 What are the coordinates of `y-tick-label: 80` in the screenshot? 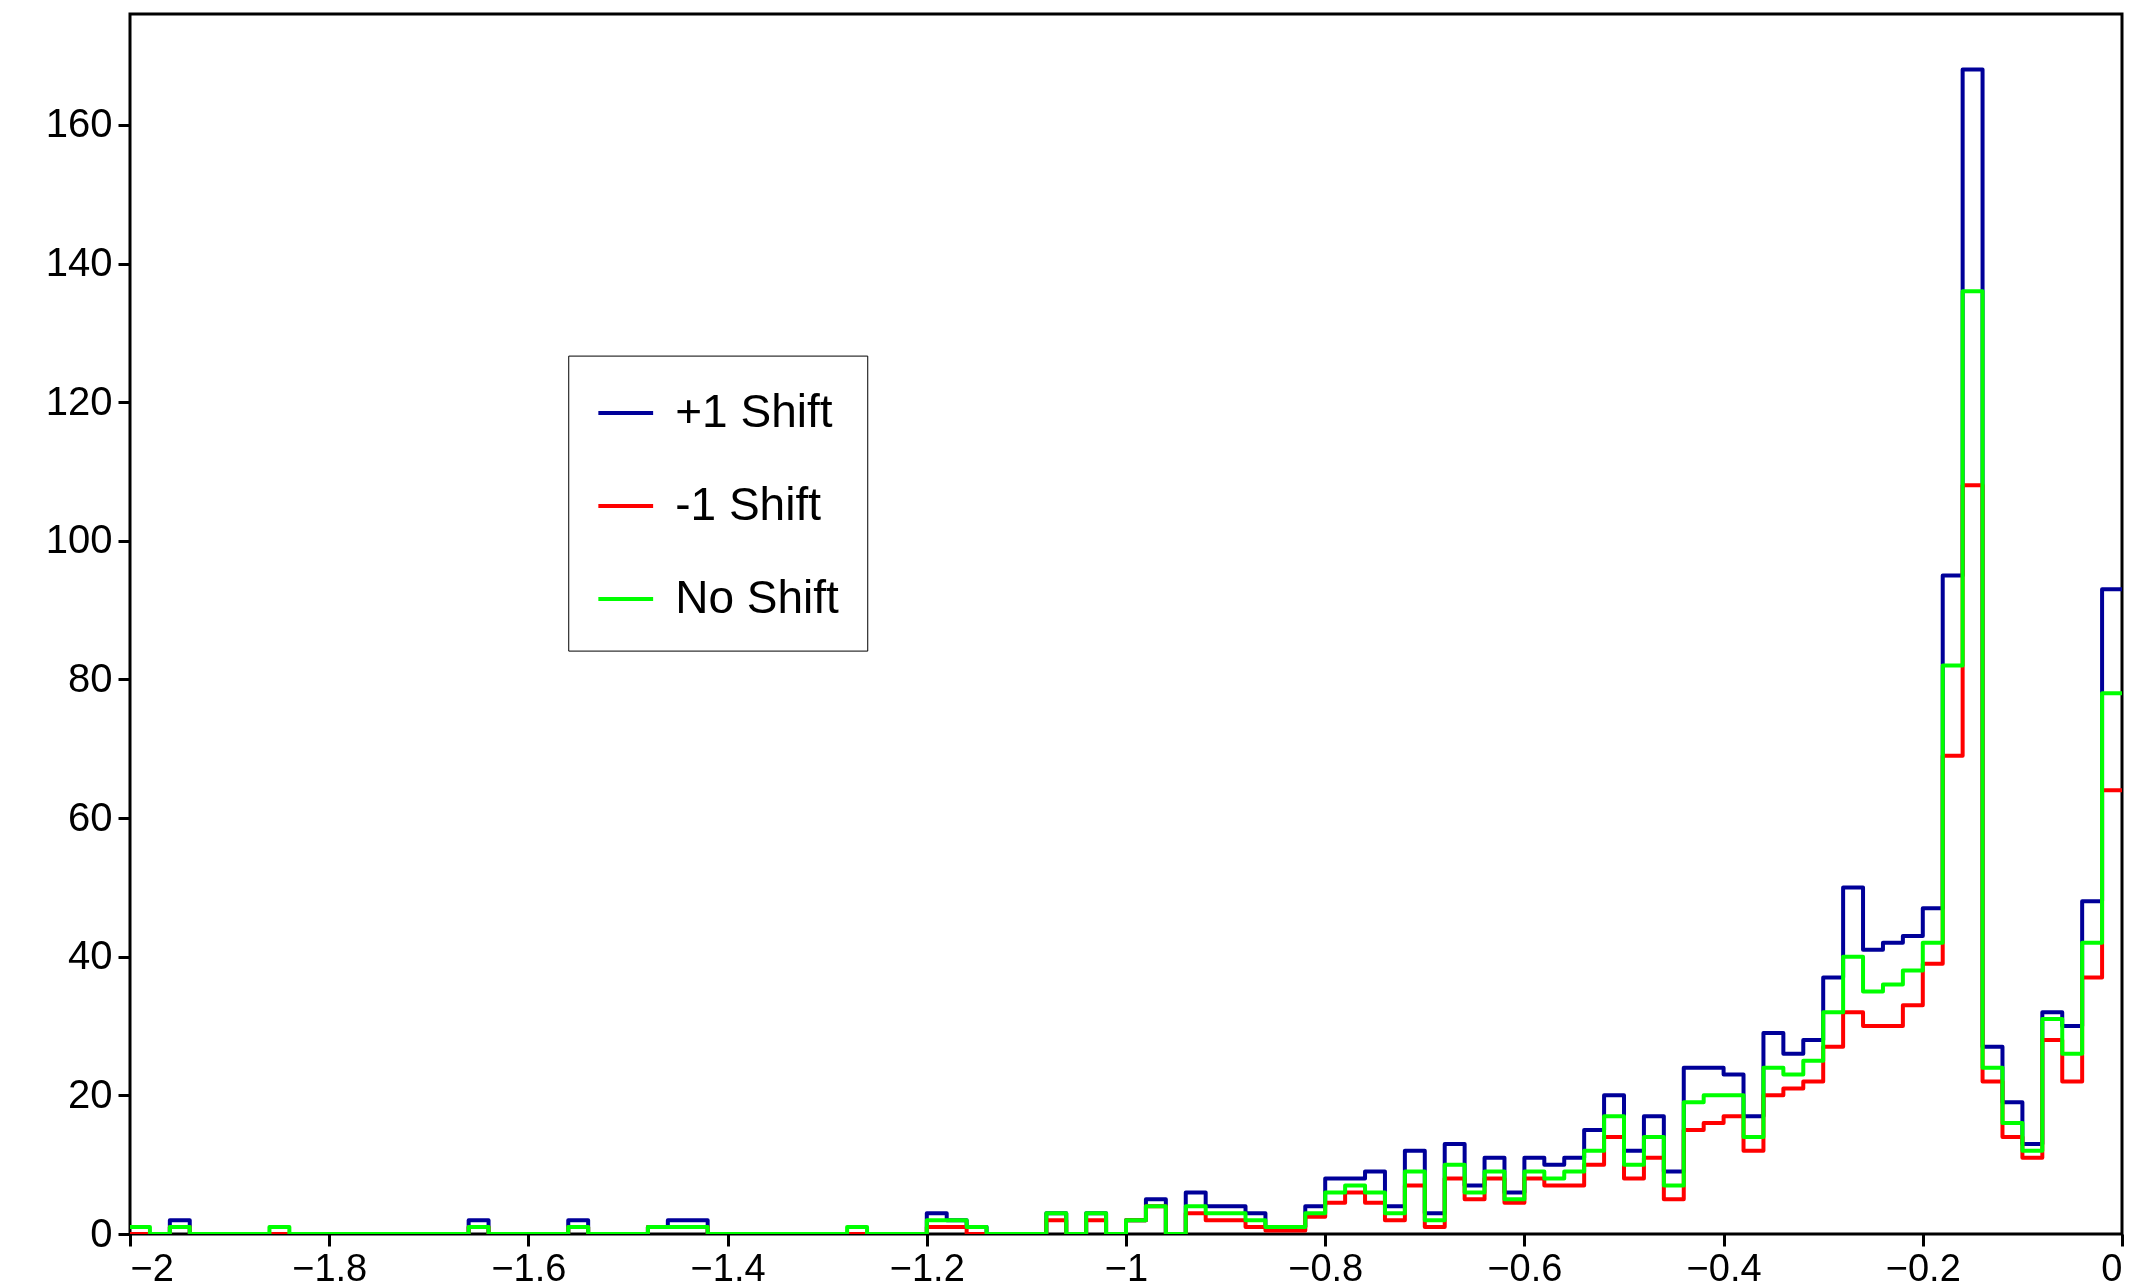 It's located at (90, 677).